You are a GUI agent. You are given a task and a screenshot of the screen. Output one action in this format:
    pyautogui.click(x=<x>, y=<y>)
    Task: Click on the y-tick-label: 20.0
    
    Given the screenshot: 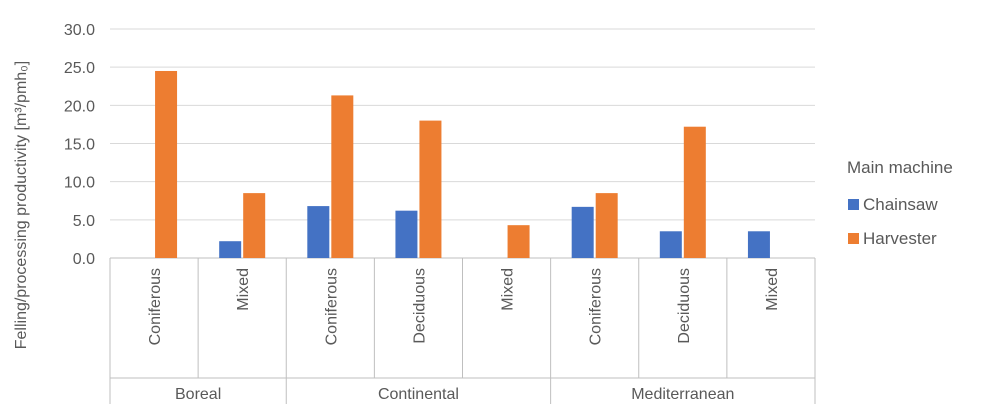 What is the action you would take?
    pyautogui.click(x=79, y=106)
    